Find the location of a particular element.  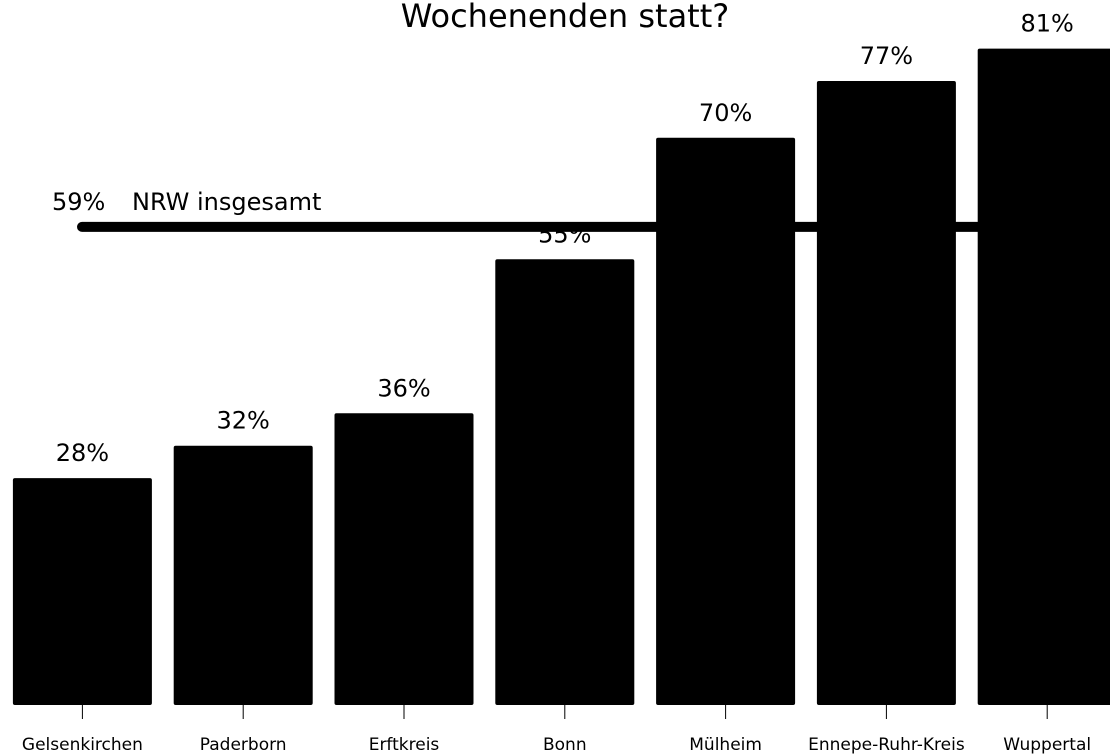

chart-title: Wochenenden statt? is located at coordinates (565, 17).